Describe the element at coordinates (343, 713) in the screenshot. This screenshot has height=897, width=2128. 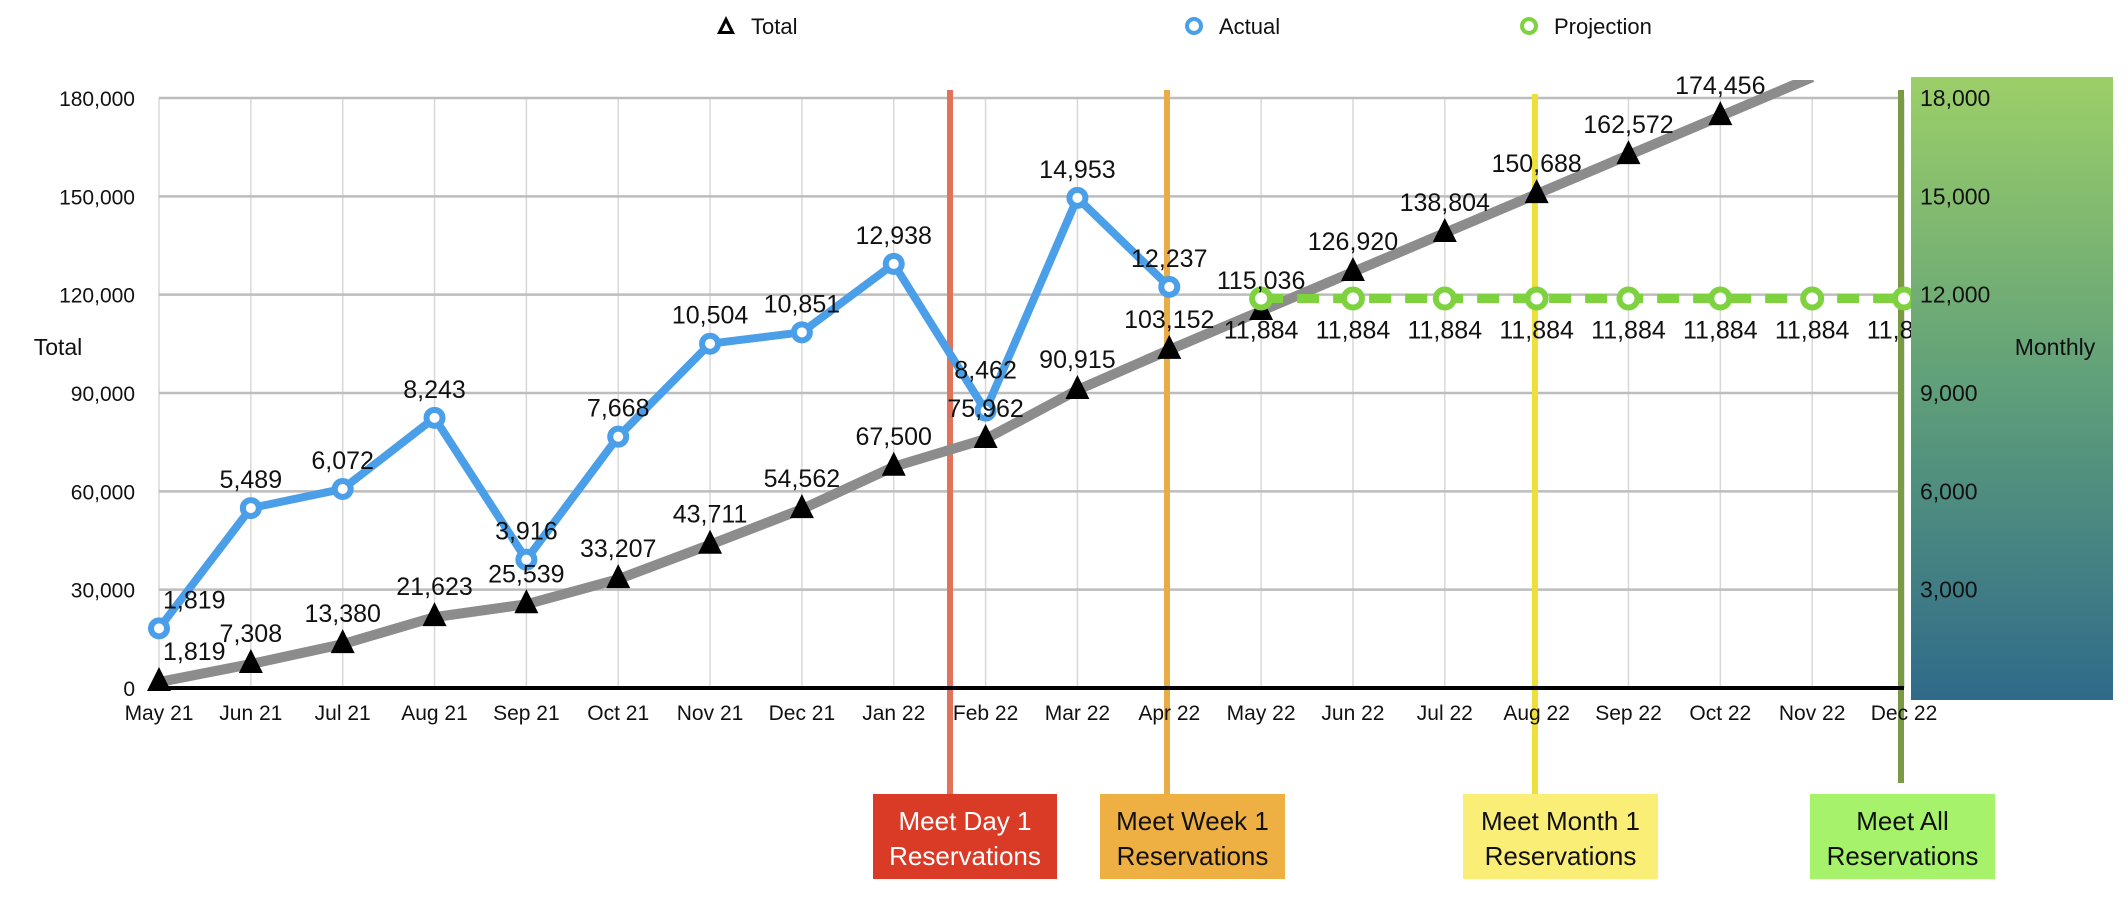
I see `x-tick-label: Jul 21` at that location.